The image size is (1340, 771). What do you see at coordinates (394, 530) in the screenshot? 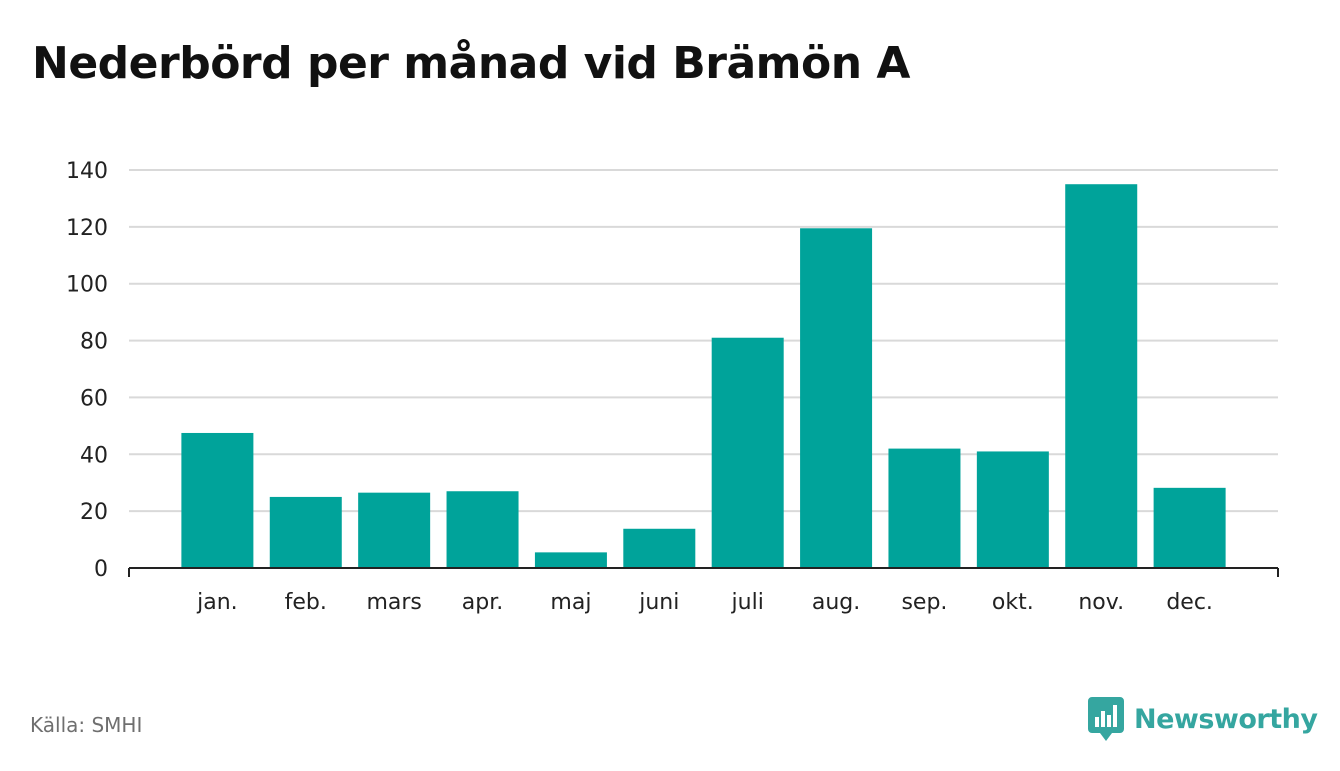
I see `bar-mars` at bounding box center [394, 530].